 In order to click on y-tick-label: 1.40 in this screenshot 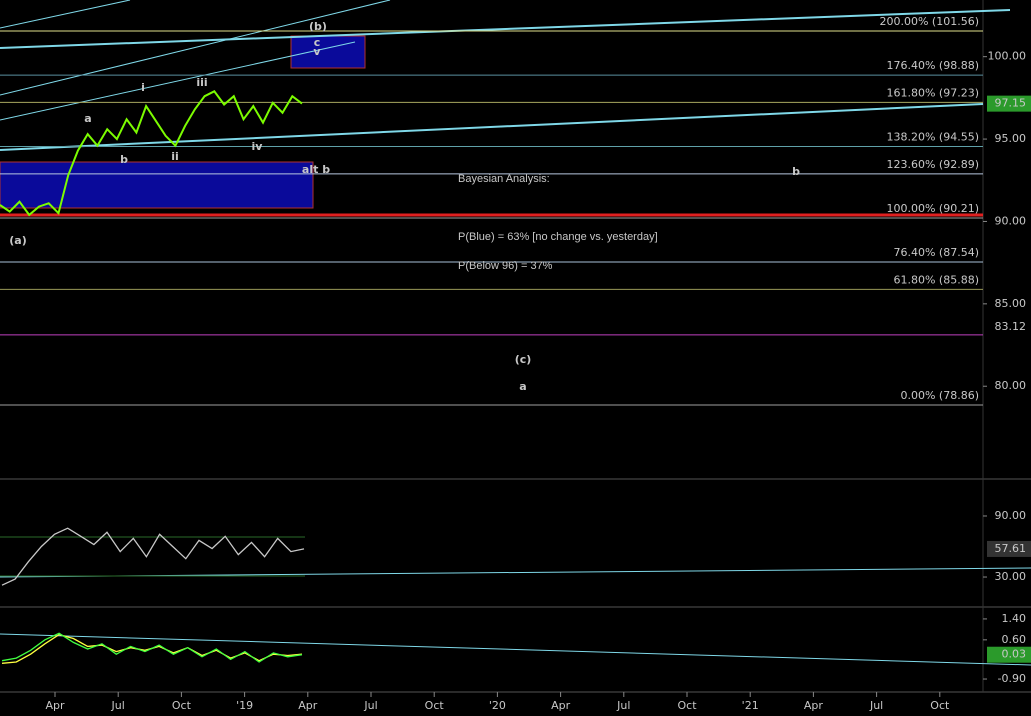, I will do `click(1014, 618)`.